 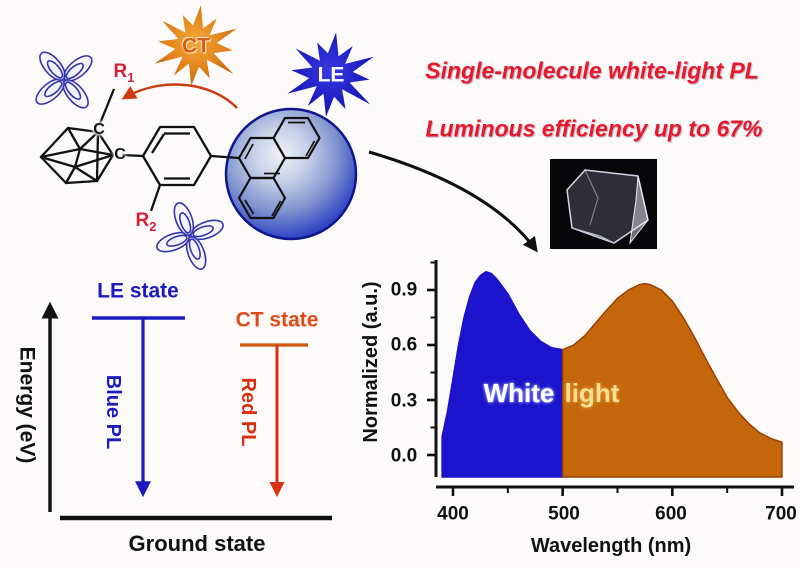 What do you see at coordinates (502, 374) in the screenshot?
I see `blue-LE-emission-band` at bounding box center [502, 374].